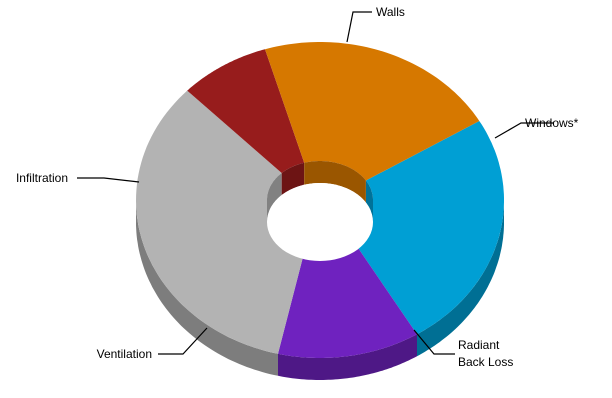  I want to click on slice-ventilation, so click(246, 111).